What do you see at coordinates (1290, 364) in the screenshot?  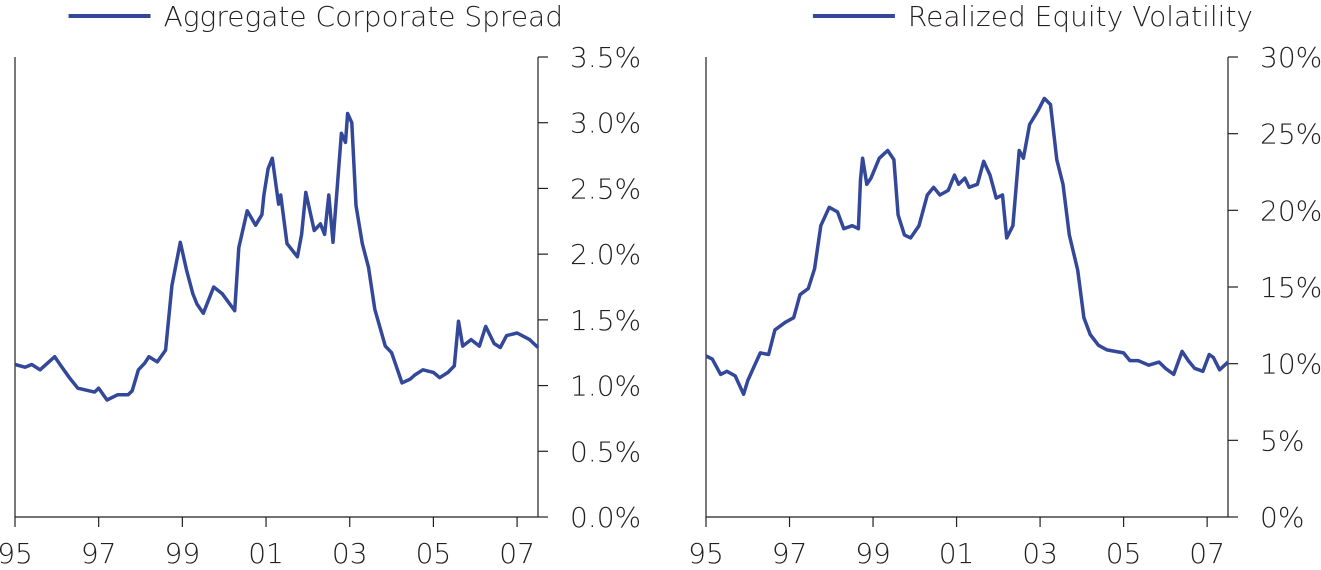 I see `y-tick-label: 10%` at bounding box center [1290, 364].